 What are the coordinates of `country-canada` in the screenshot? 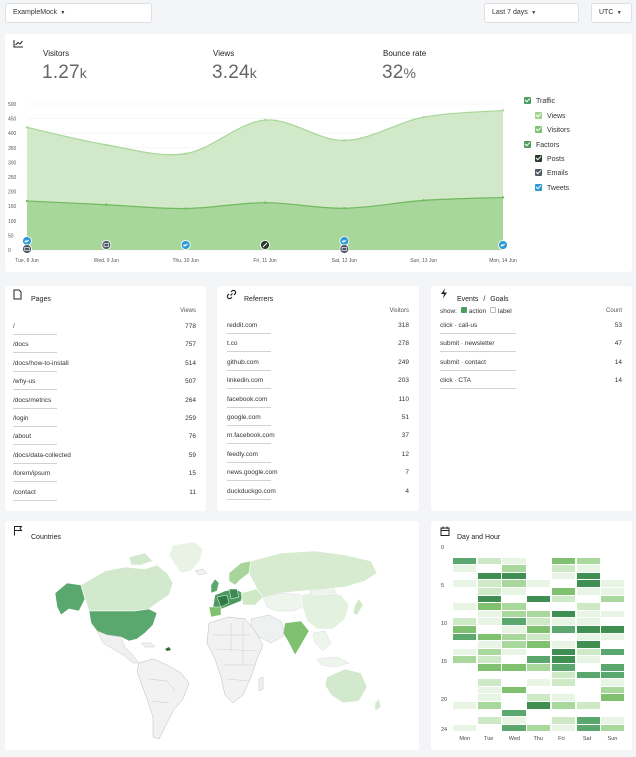 It's located at (127, 588).